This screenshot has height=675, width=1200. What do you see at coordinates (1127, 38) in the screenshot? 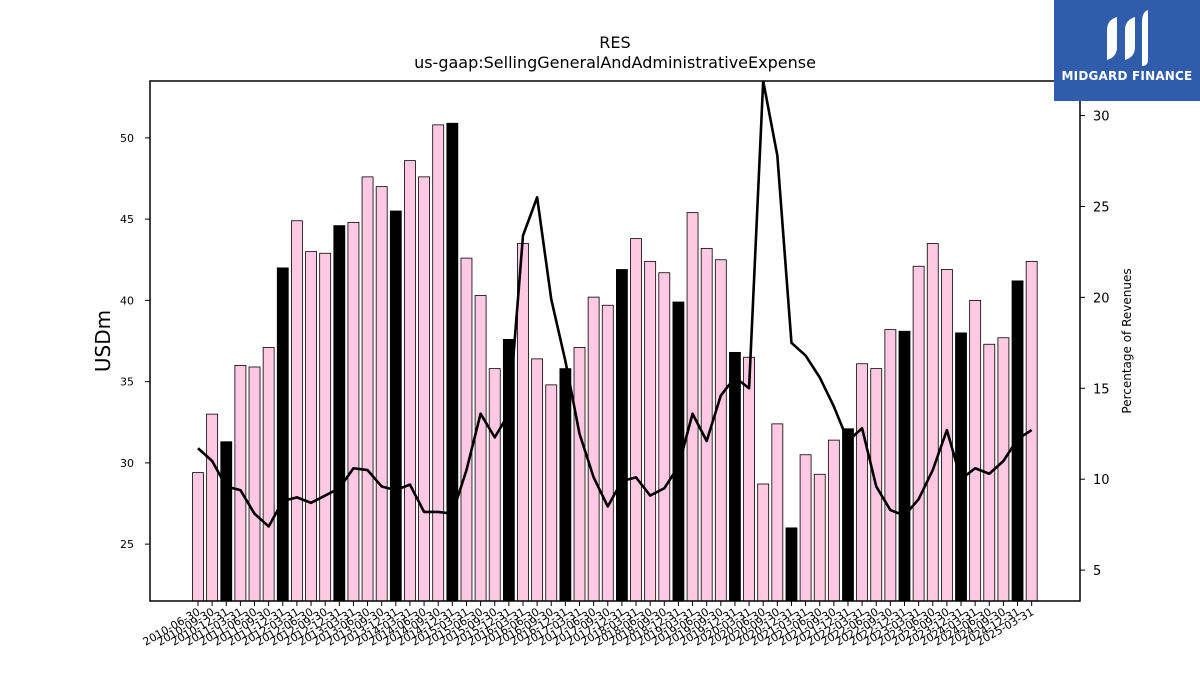
I see `logo-mark-icon` at bounding box center [1127, 38].